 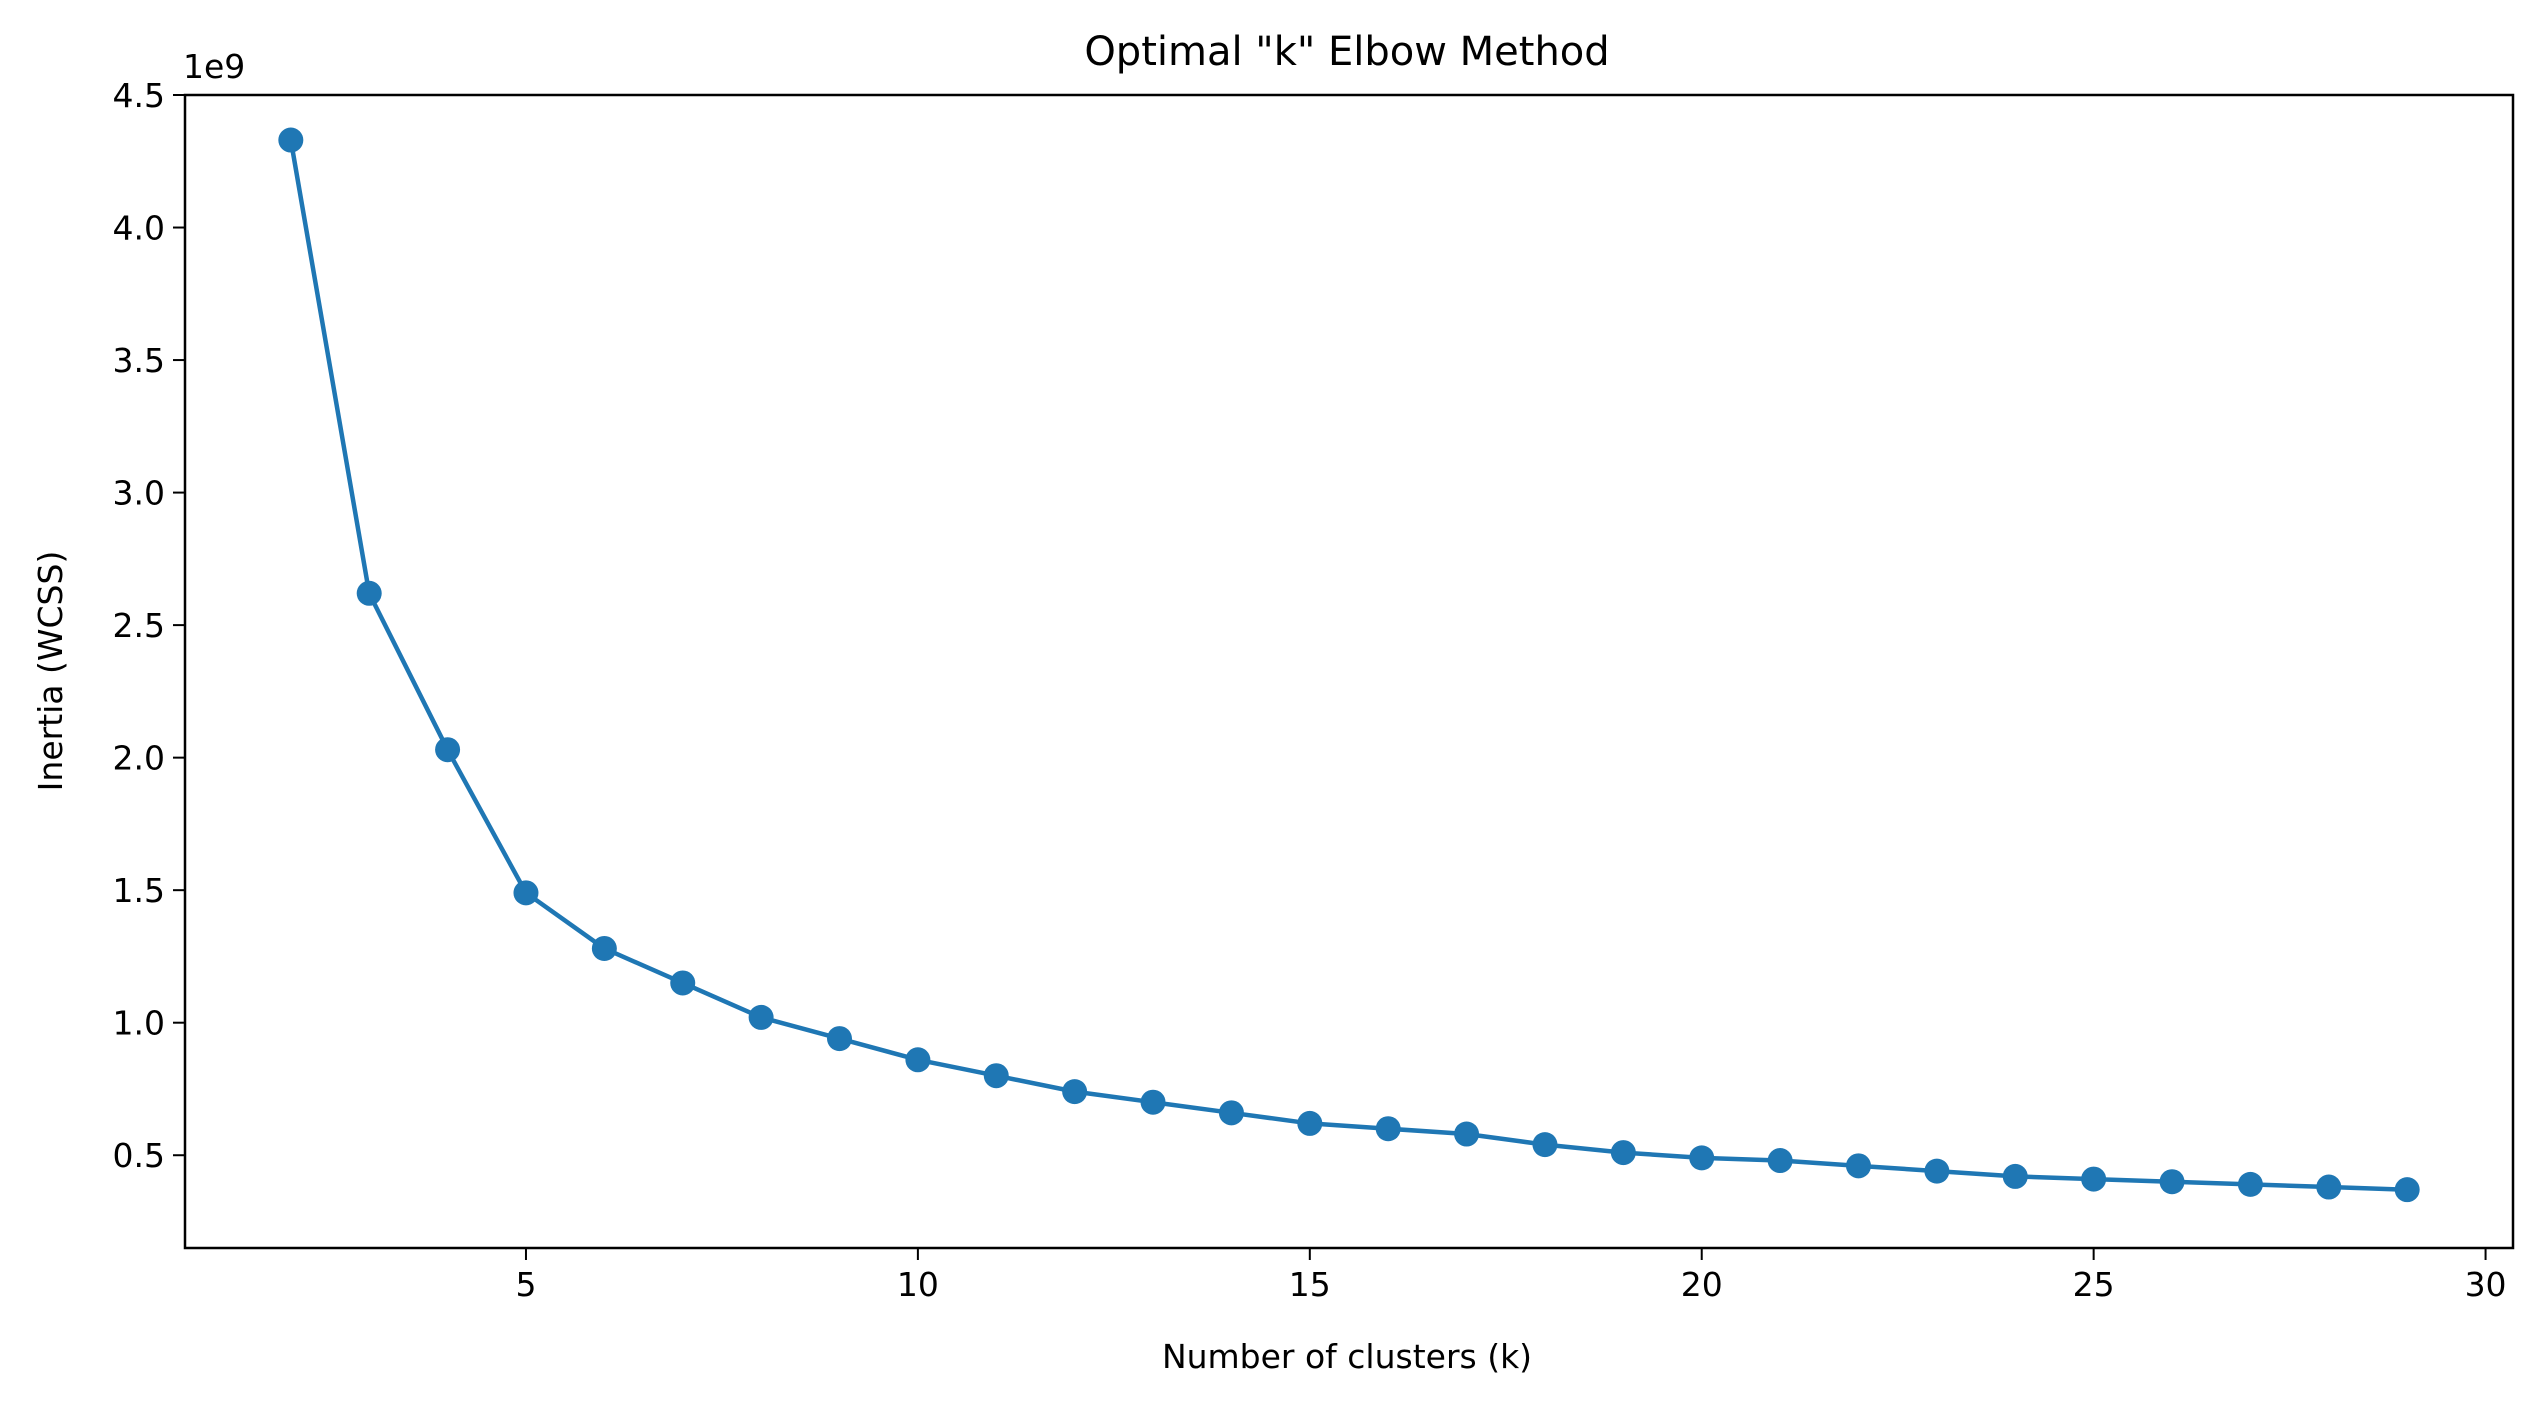 What do you see at coordinates (2486, 1284) in the screenshot?
I see `x-tick-label: 30` at bounding box center [2486, 1284].